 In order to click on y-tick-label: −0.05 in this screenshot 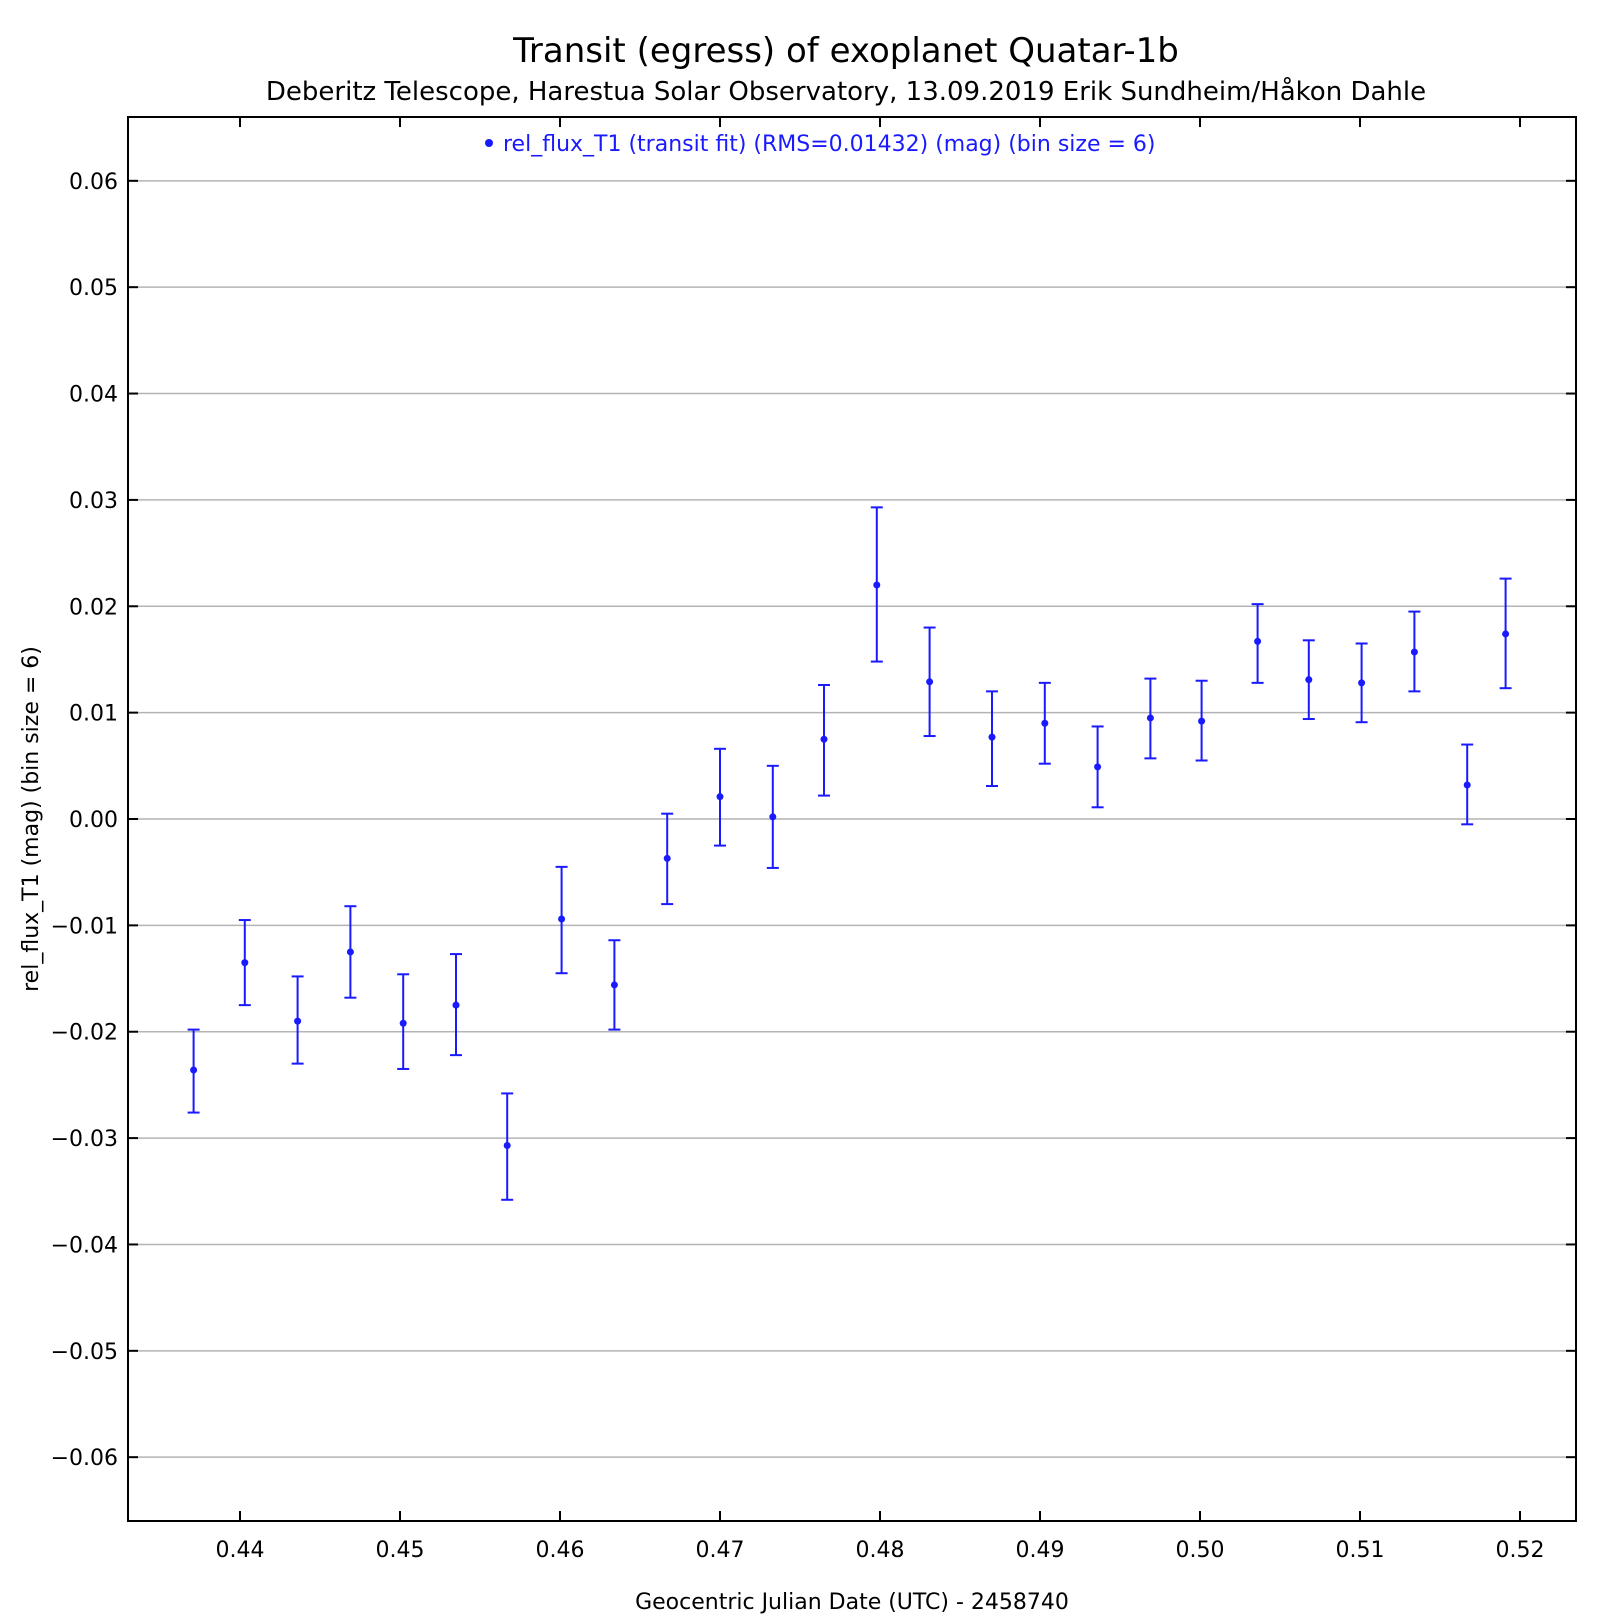, I will do `click(84, 1352)`.